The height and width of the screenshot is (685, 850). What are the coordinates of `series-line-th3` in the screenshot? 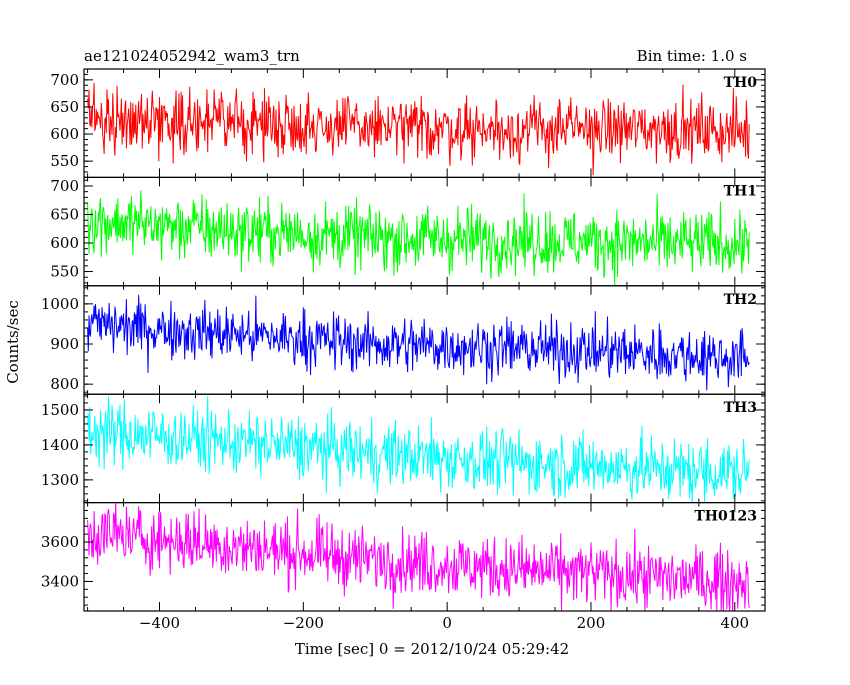 It's located at (418, 449).